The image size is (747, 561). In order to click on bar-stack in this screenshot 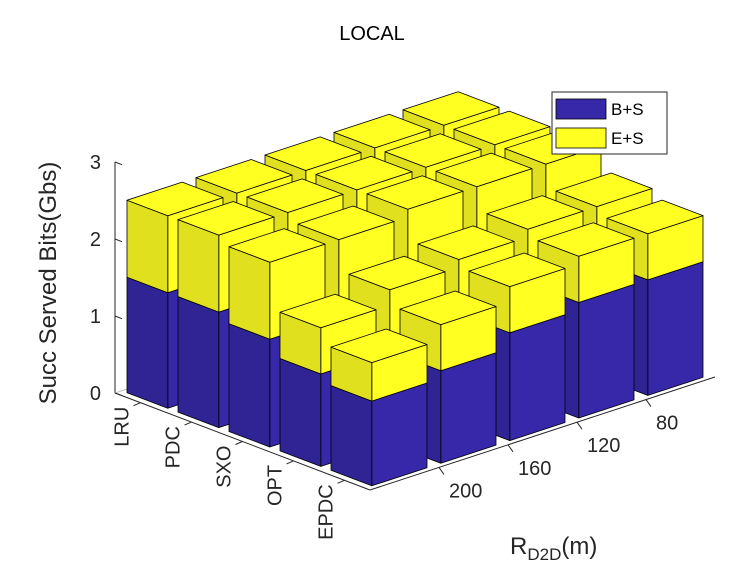, I will do `click(379, 407)`.